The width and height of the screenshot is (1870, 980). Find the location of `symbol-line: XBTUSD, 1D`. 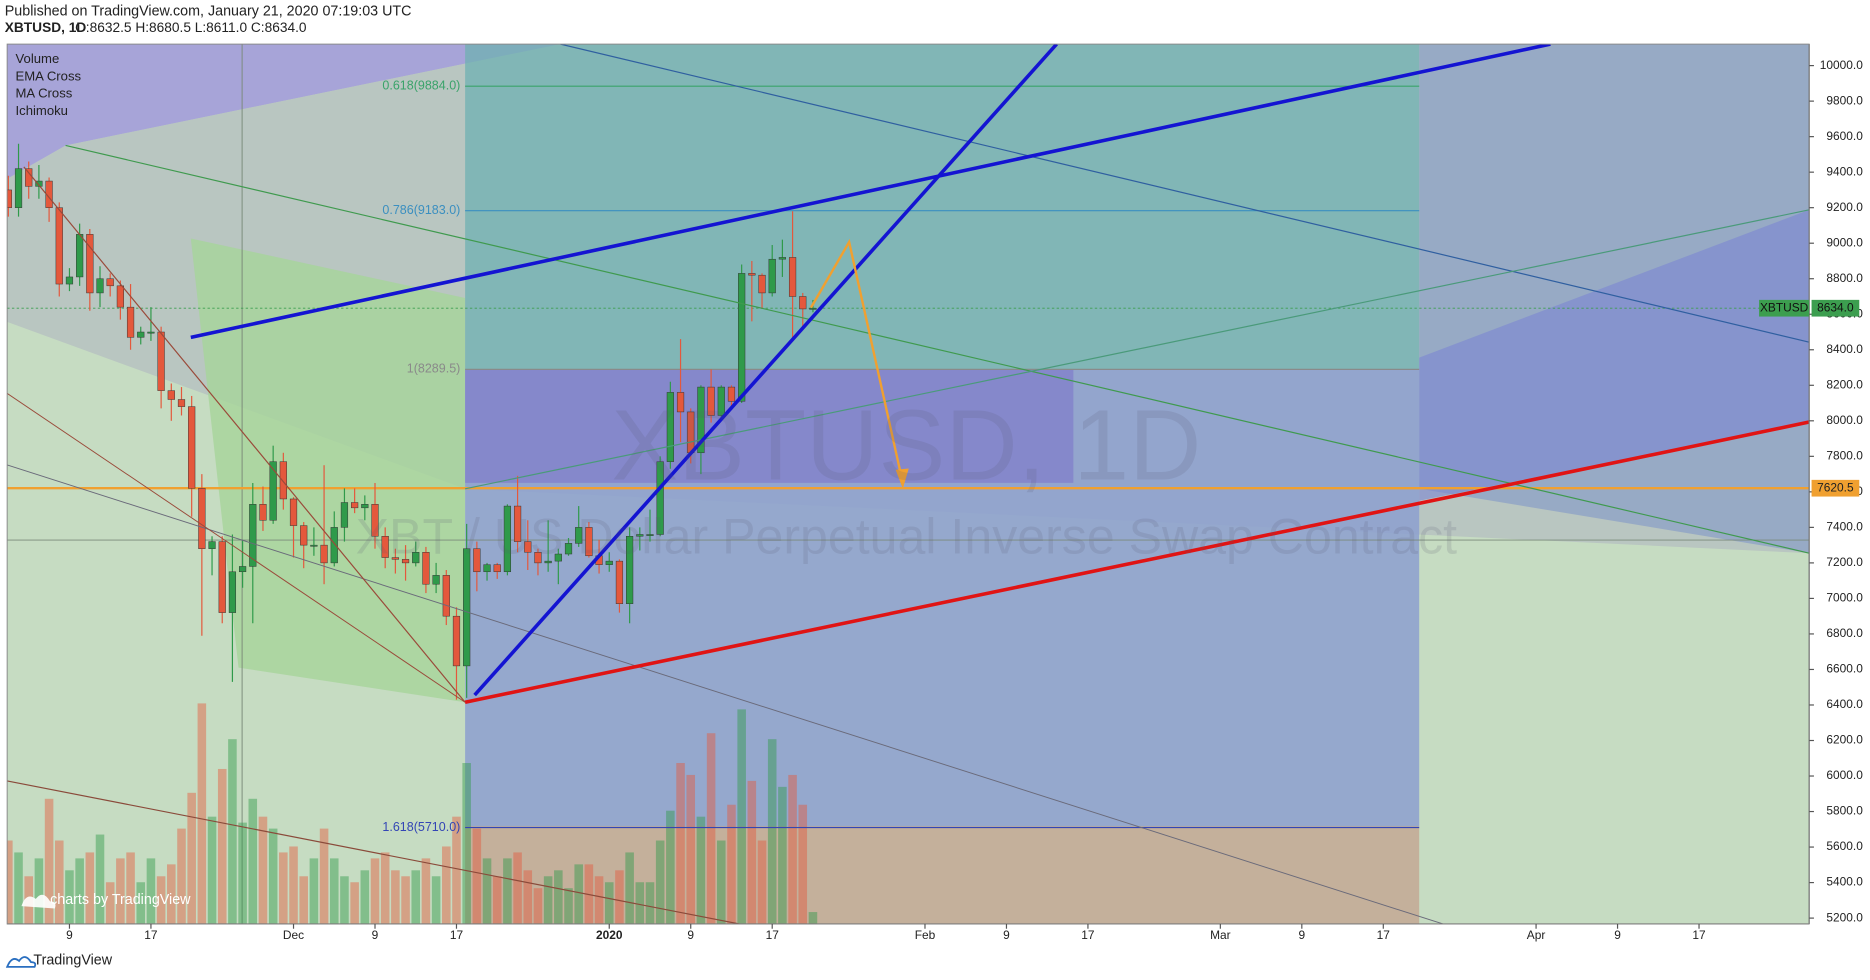

symbol-line: XBTUSD, 1D is located at coordinates (46, 27).